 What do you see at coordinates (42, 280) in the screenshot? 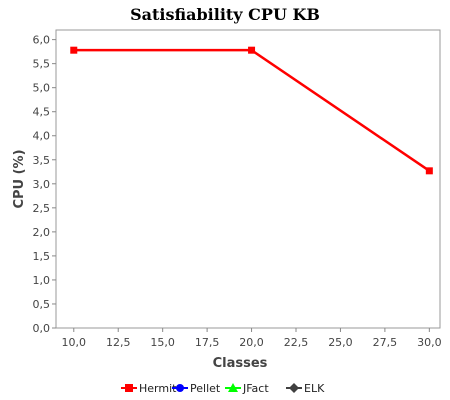
I see `y-tick-label: 1,0` at bounding box center [42, 280].